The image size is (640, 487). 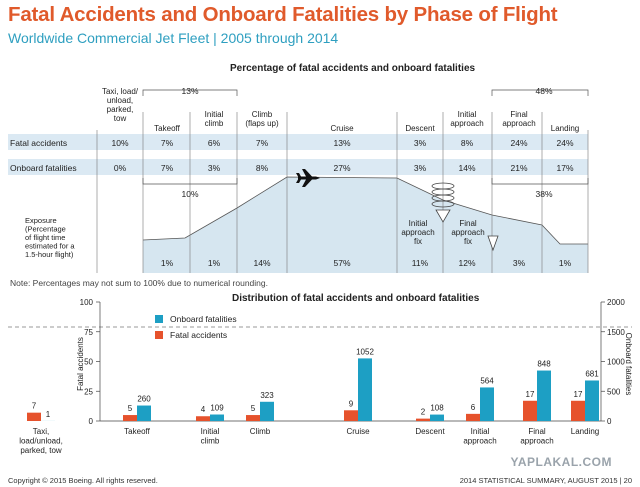 What do you see at coordinates (479, 436) in the screenshot?
I see `category-label: Initial approach` at bounding box center [479, 436].